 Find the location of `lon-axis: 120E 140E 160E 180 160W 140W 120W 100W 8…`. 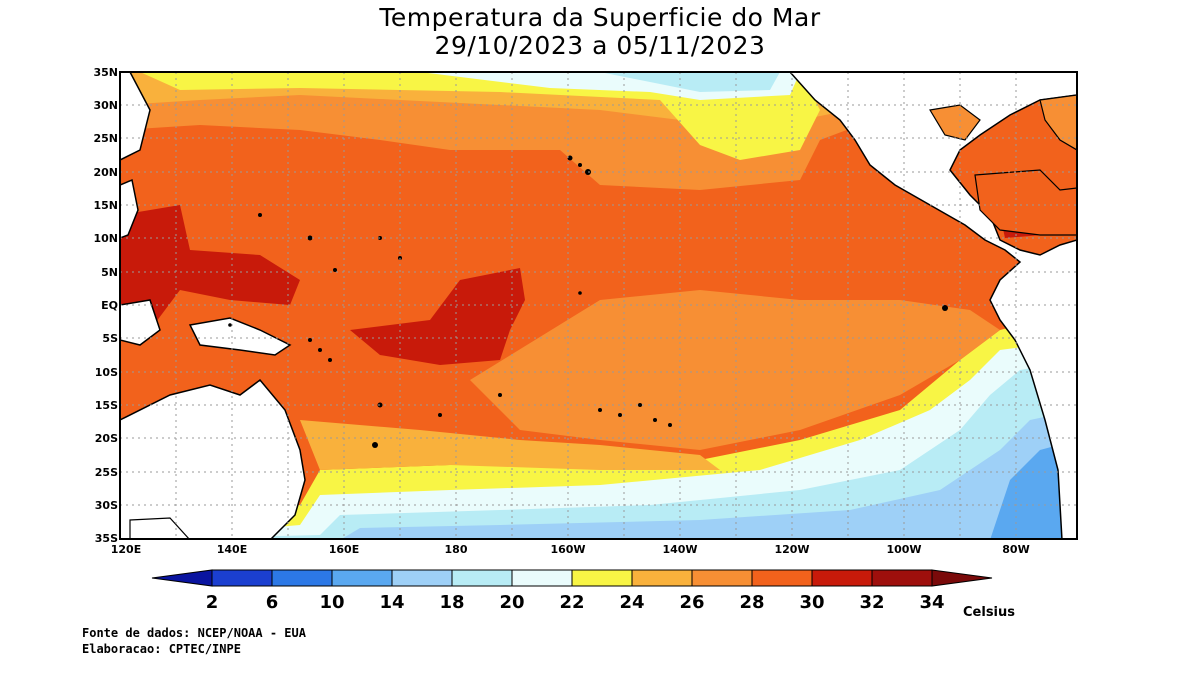

lon-axis: 120E 140E 160E 180 160W 140W 120W 100W 8… is located at coordinates (570, 549).